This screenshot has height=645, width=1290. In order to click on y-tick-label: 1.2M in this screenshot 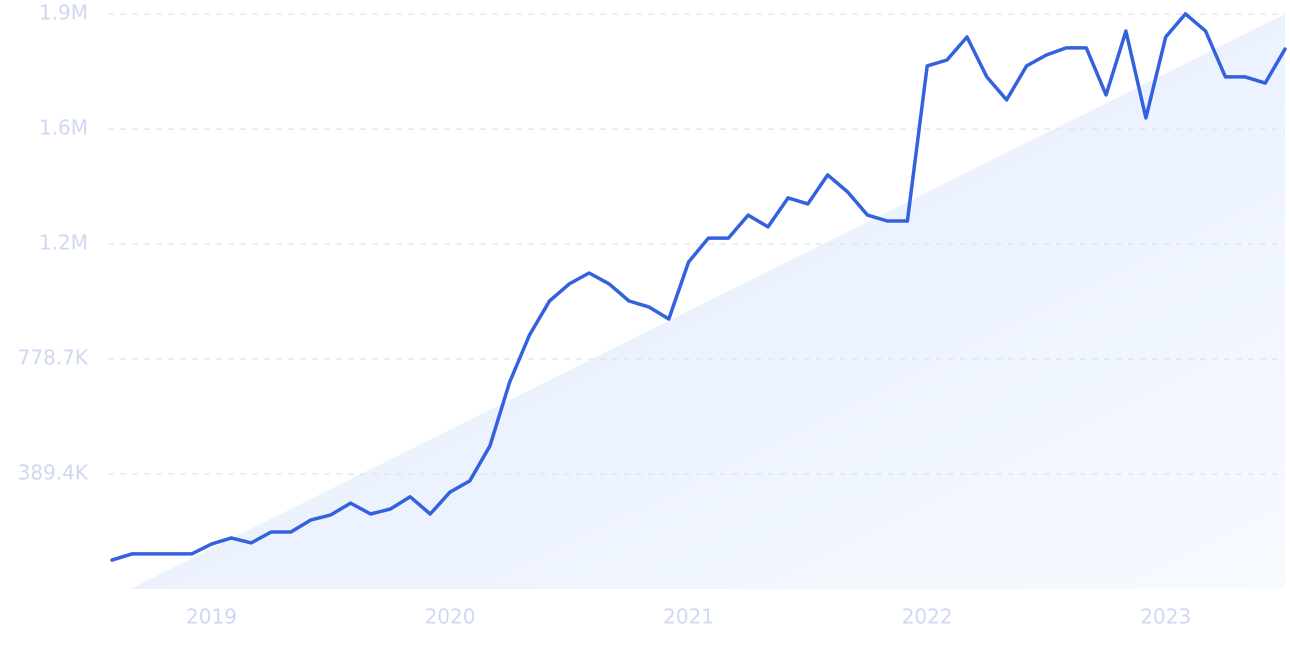, I will do `click(63, 243)`.